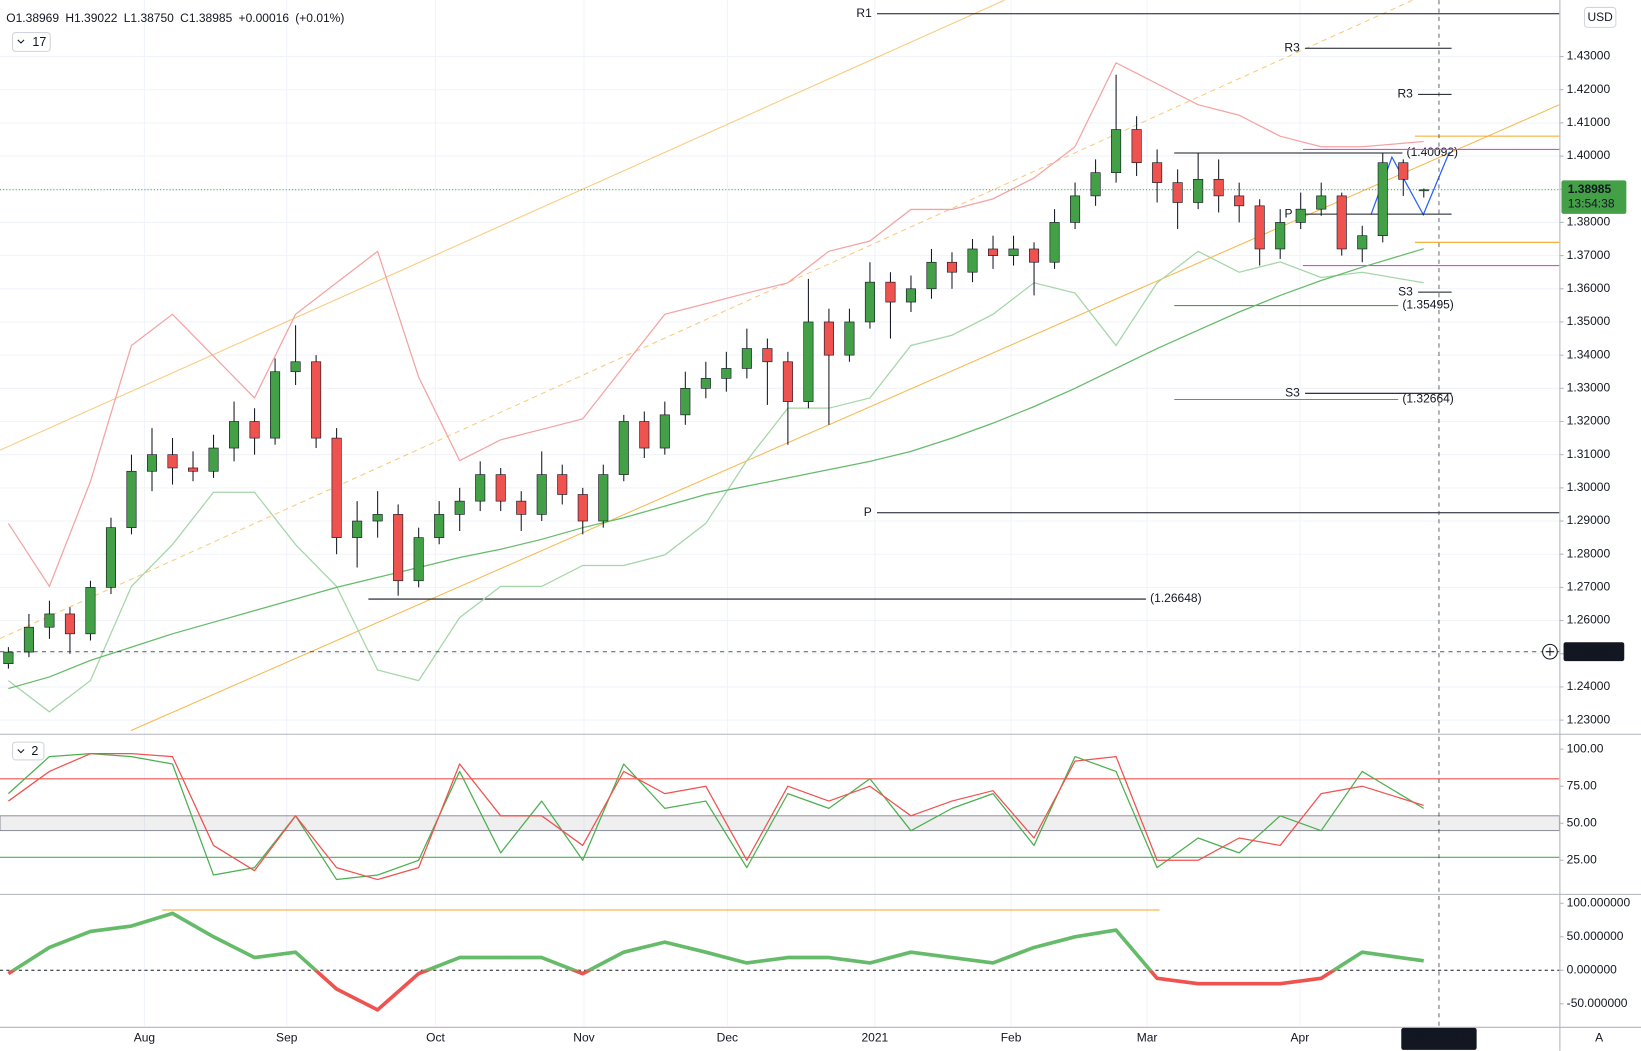 The width and height of the screenshot is (1641, 1051). What do you see at coordinates (1599, 1037) in the screenshot?
I see `auto-scale: A` at bounding box center [1599, 1037].